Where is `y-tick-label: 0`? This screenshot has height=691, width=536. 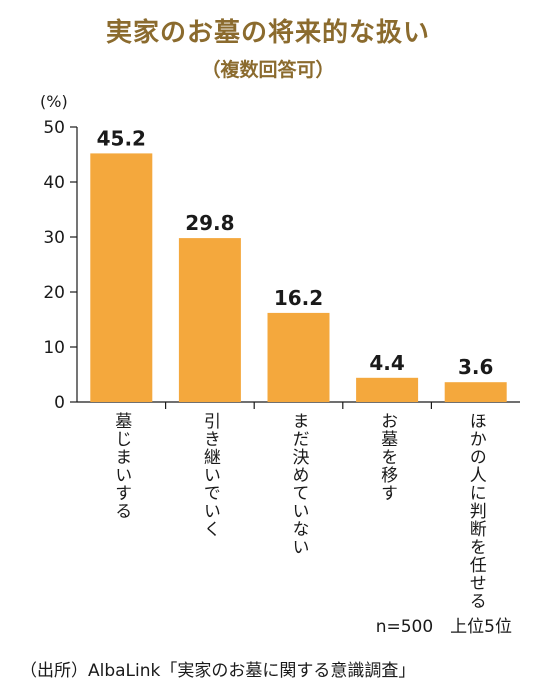
y-tick-label: 0 is located at coordinates (59, 403).